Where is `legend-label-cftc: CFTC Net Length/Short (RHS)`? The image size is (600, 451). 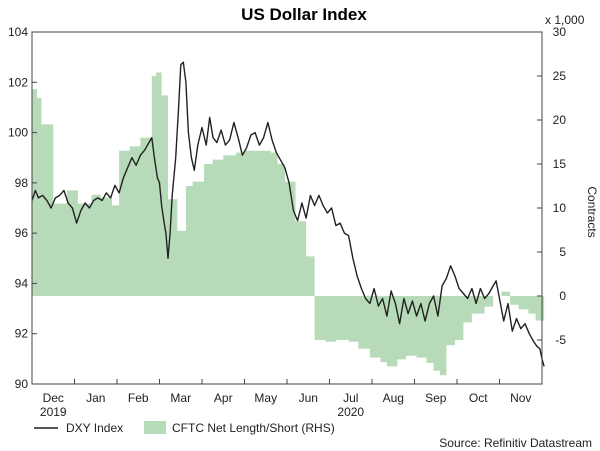 legend-label-cftc: CFTC Net Length/Short (RHS) is located at coordinates (253, 428).